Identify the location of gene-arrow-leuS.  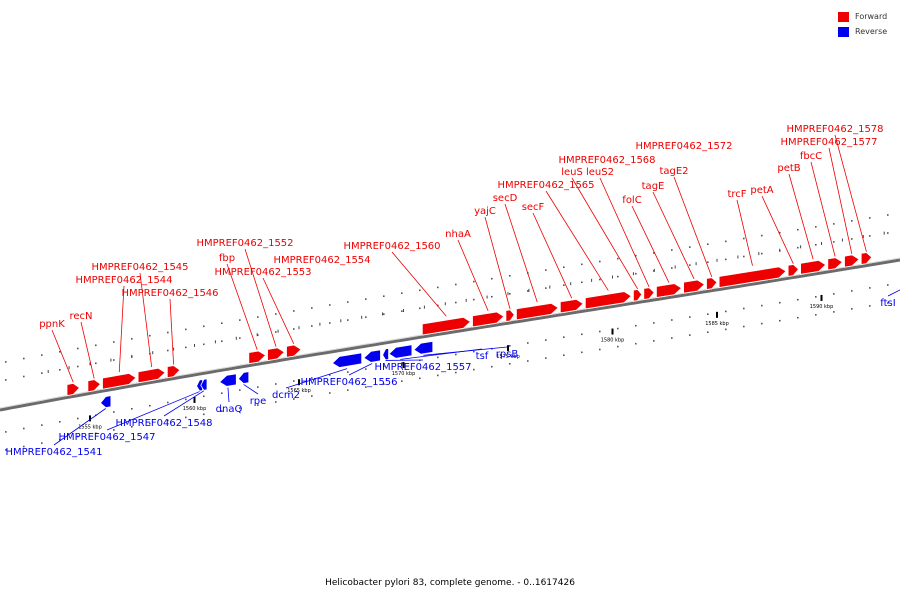
(638, 295).